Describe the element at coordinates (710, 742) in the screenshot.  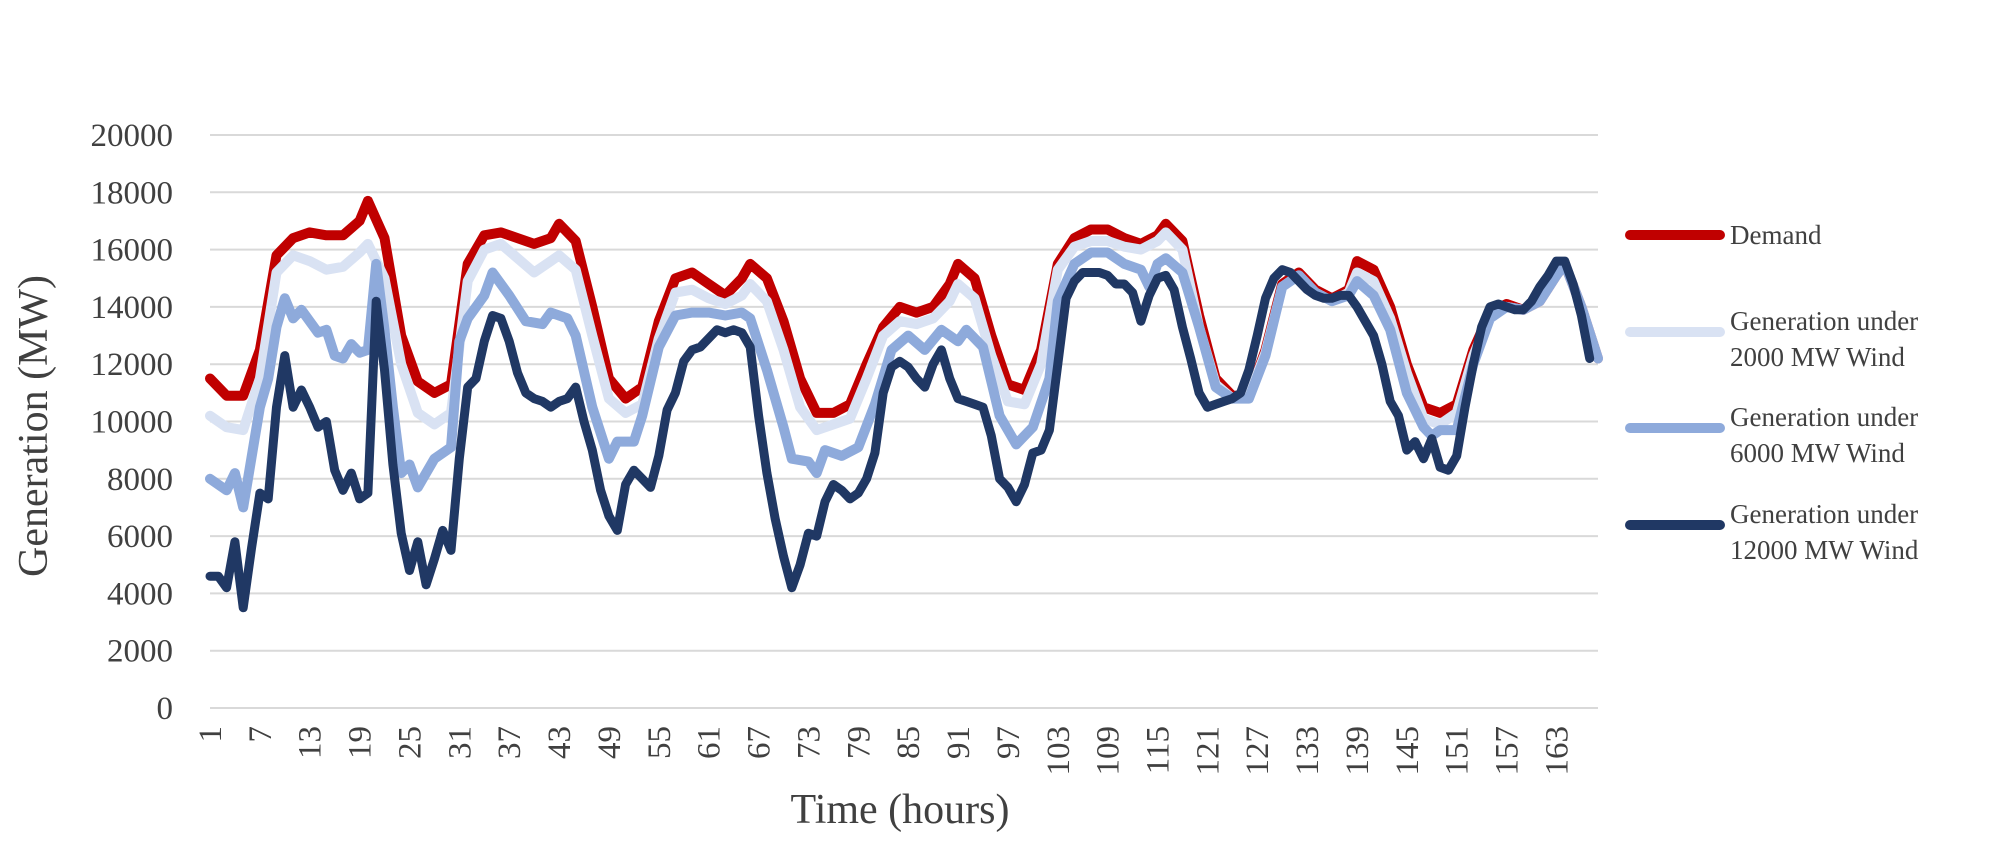
I see `x-tick-label: 61` at that location.